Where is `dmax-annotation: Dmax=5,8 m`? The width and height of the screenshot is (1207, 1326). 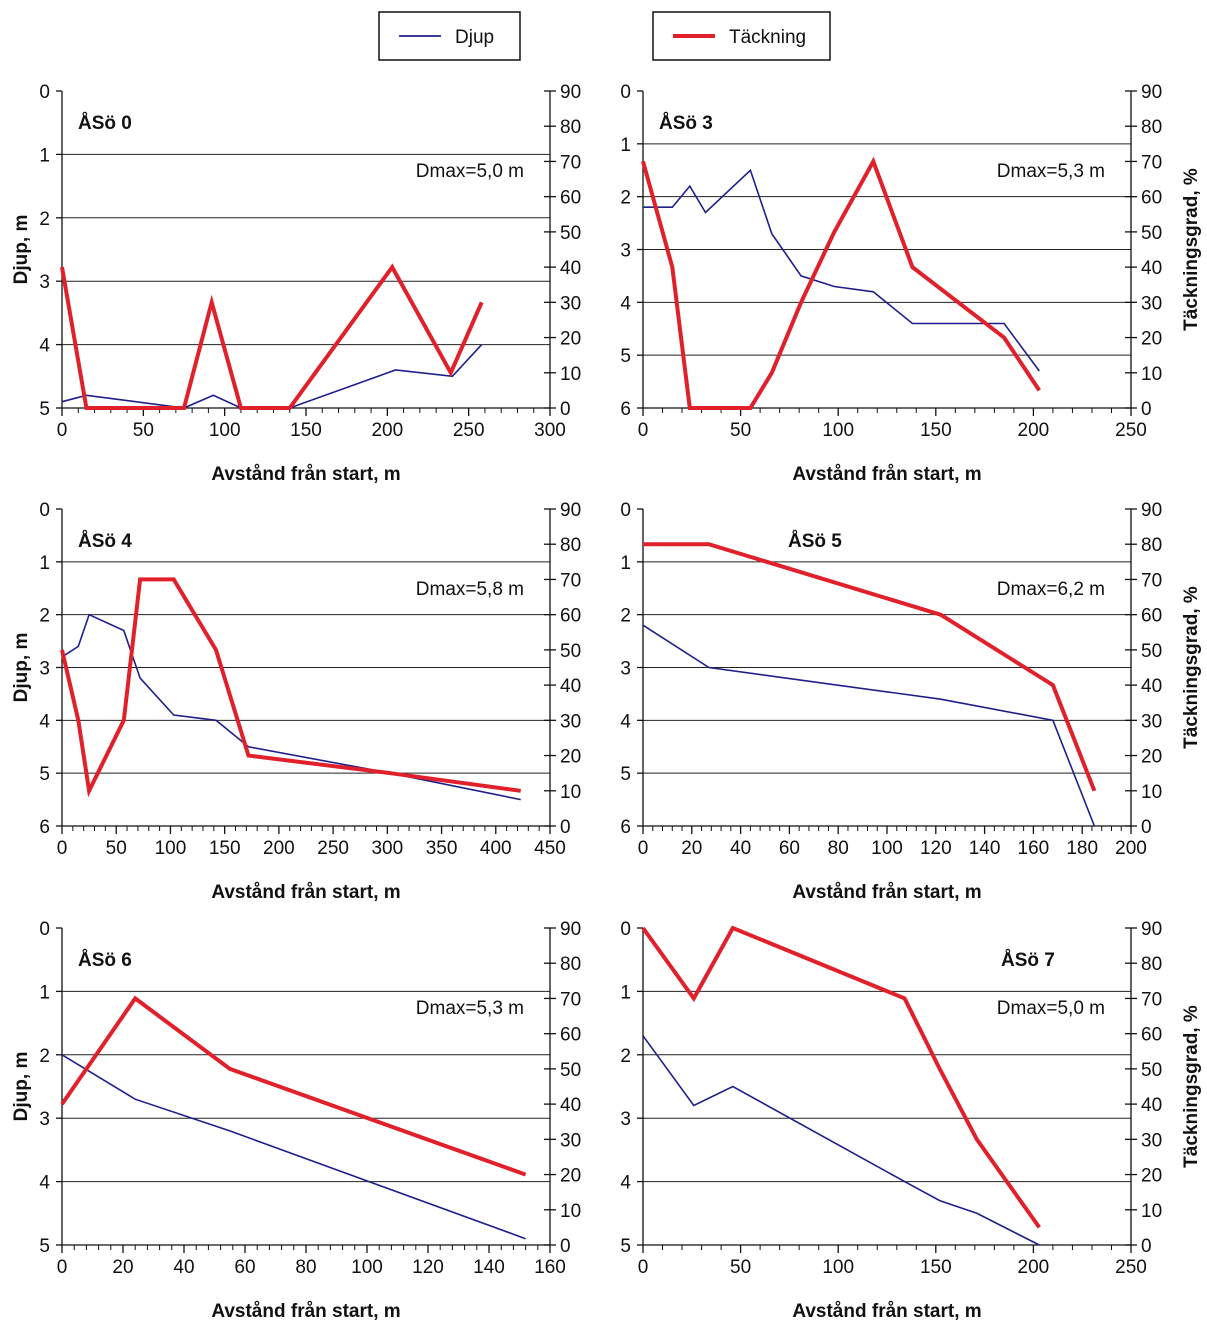 dmax-annotation: Dmax=5,8 m is located at coordinates (470, 589).